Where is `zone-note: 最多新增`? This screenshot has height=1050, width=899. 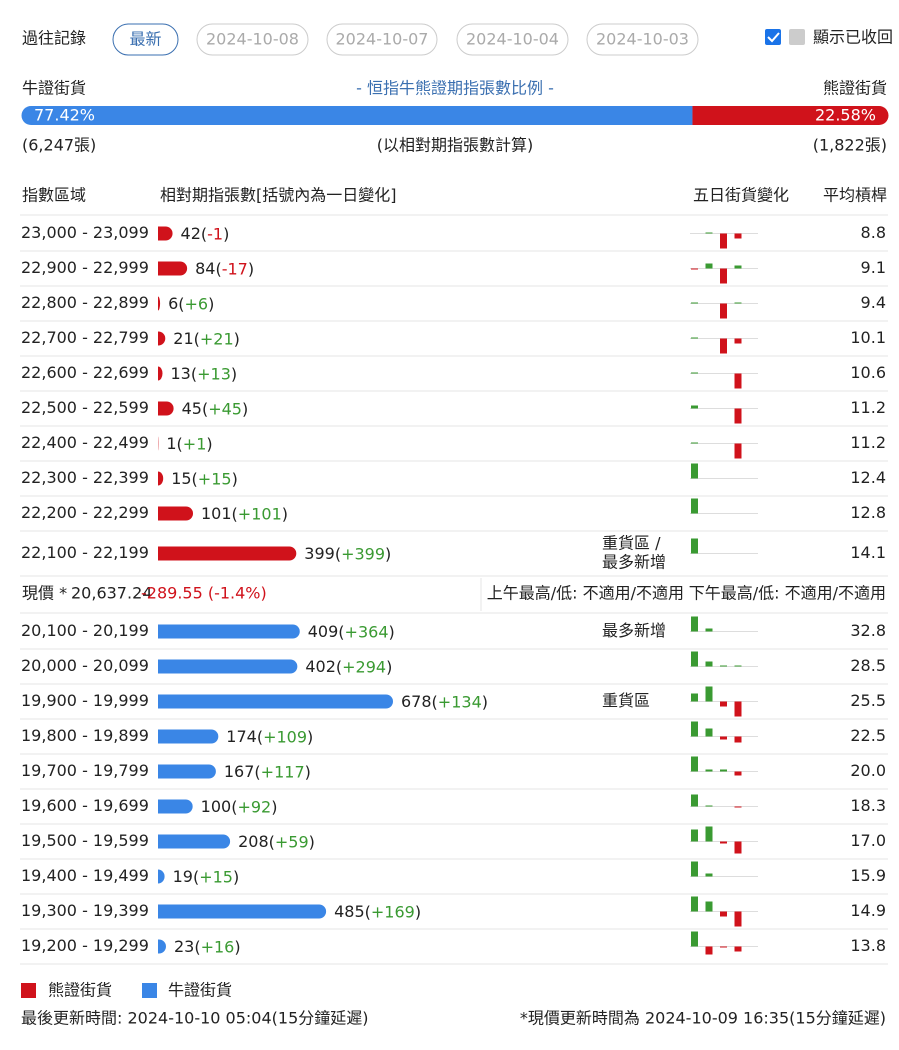
zone-note: 最多新增 is located at coordinates (634, 562).